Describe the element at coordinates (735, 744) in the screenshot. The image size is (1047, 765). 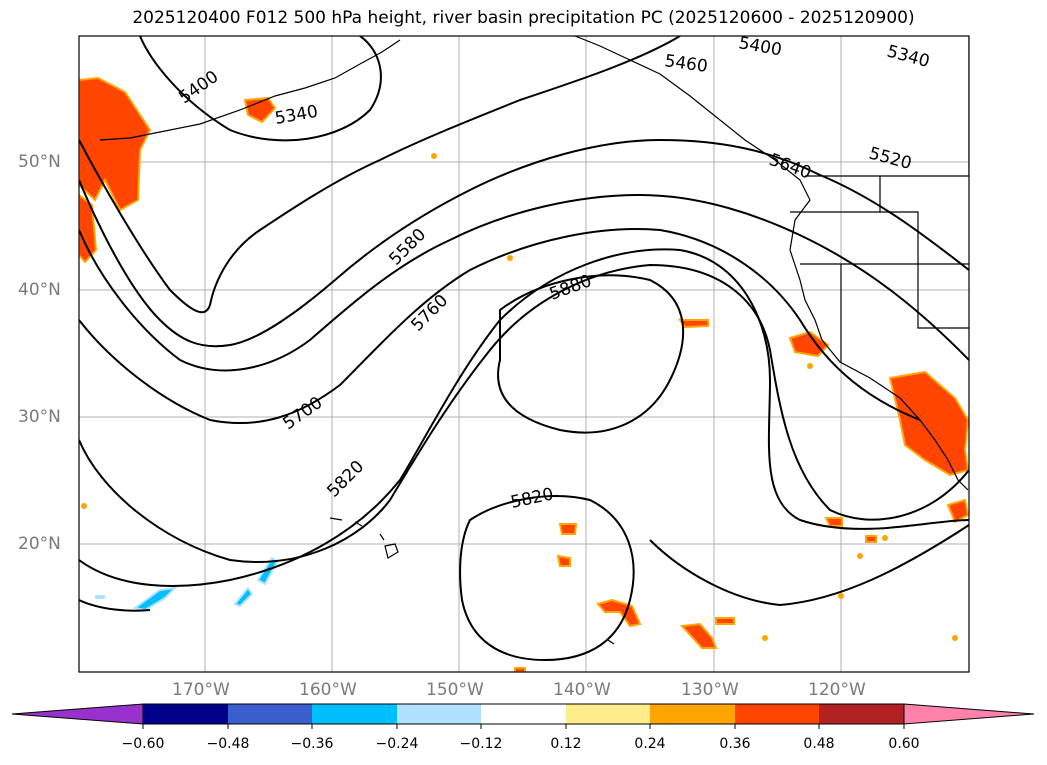
I see `colorbar-tick-label: 0.36` at that location.